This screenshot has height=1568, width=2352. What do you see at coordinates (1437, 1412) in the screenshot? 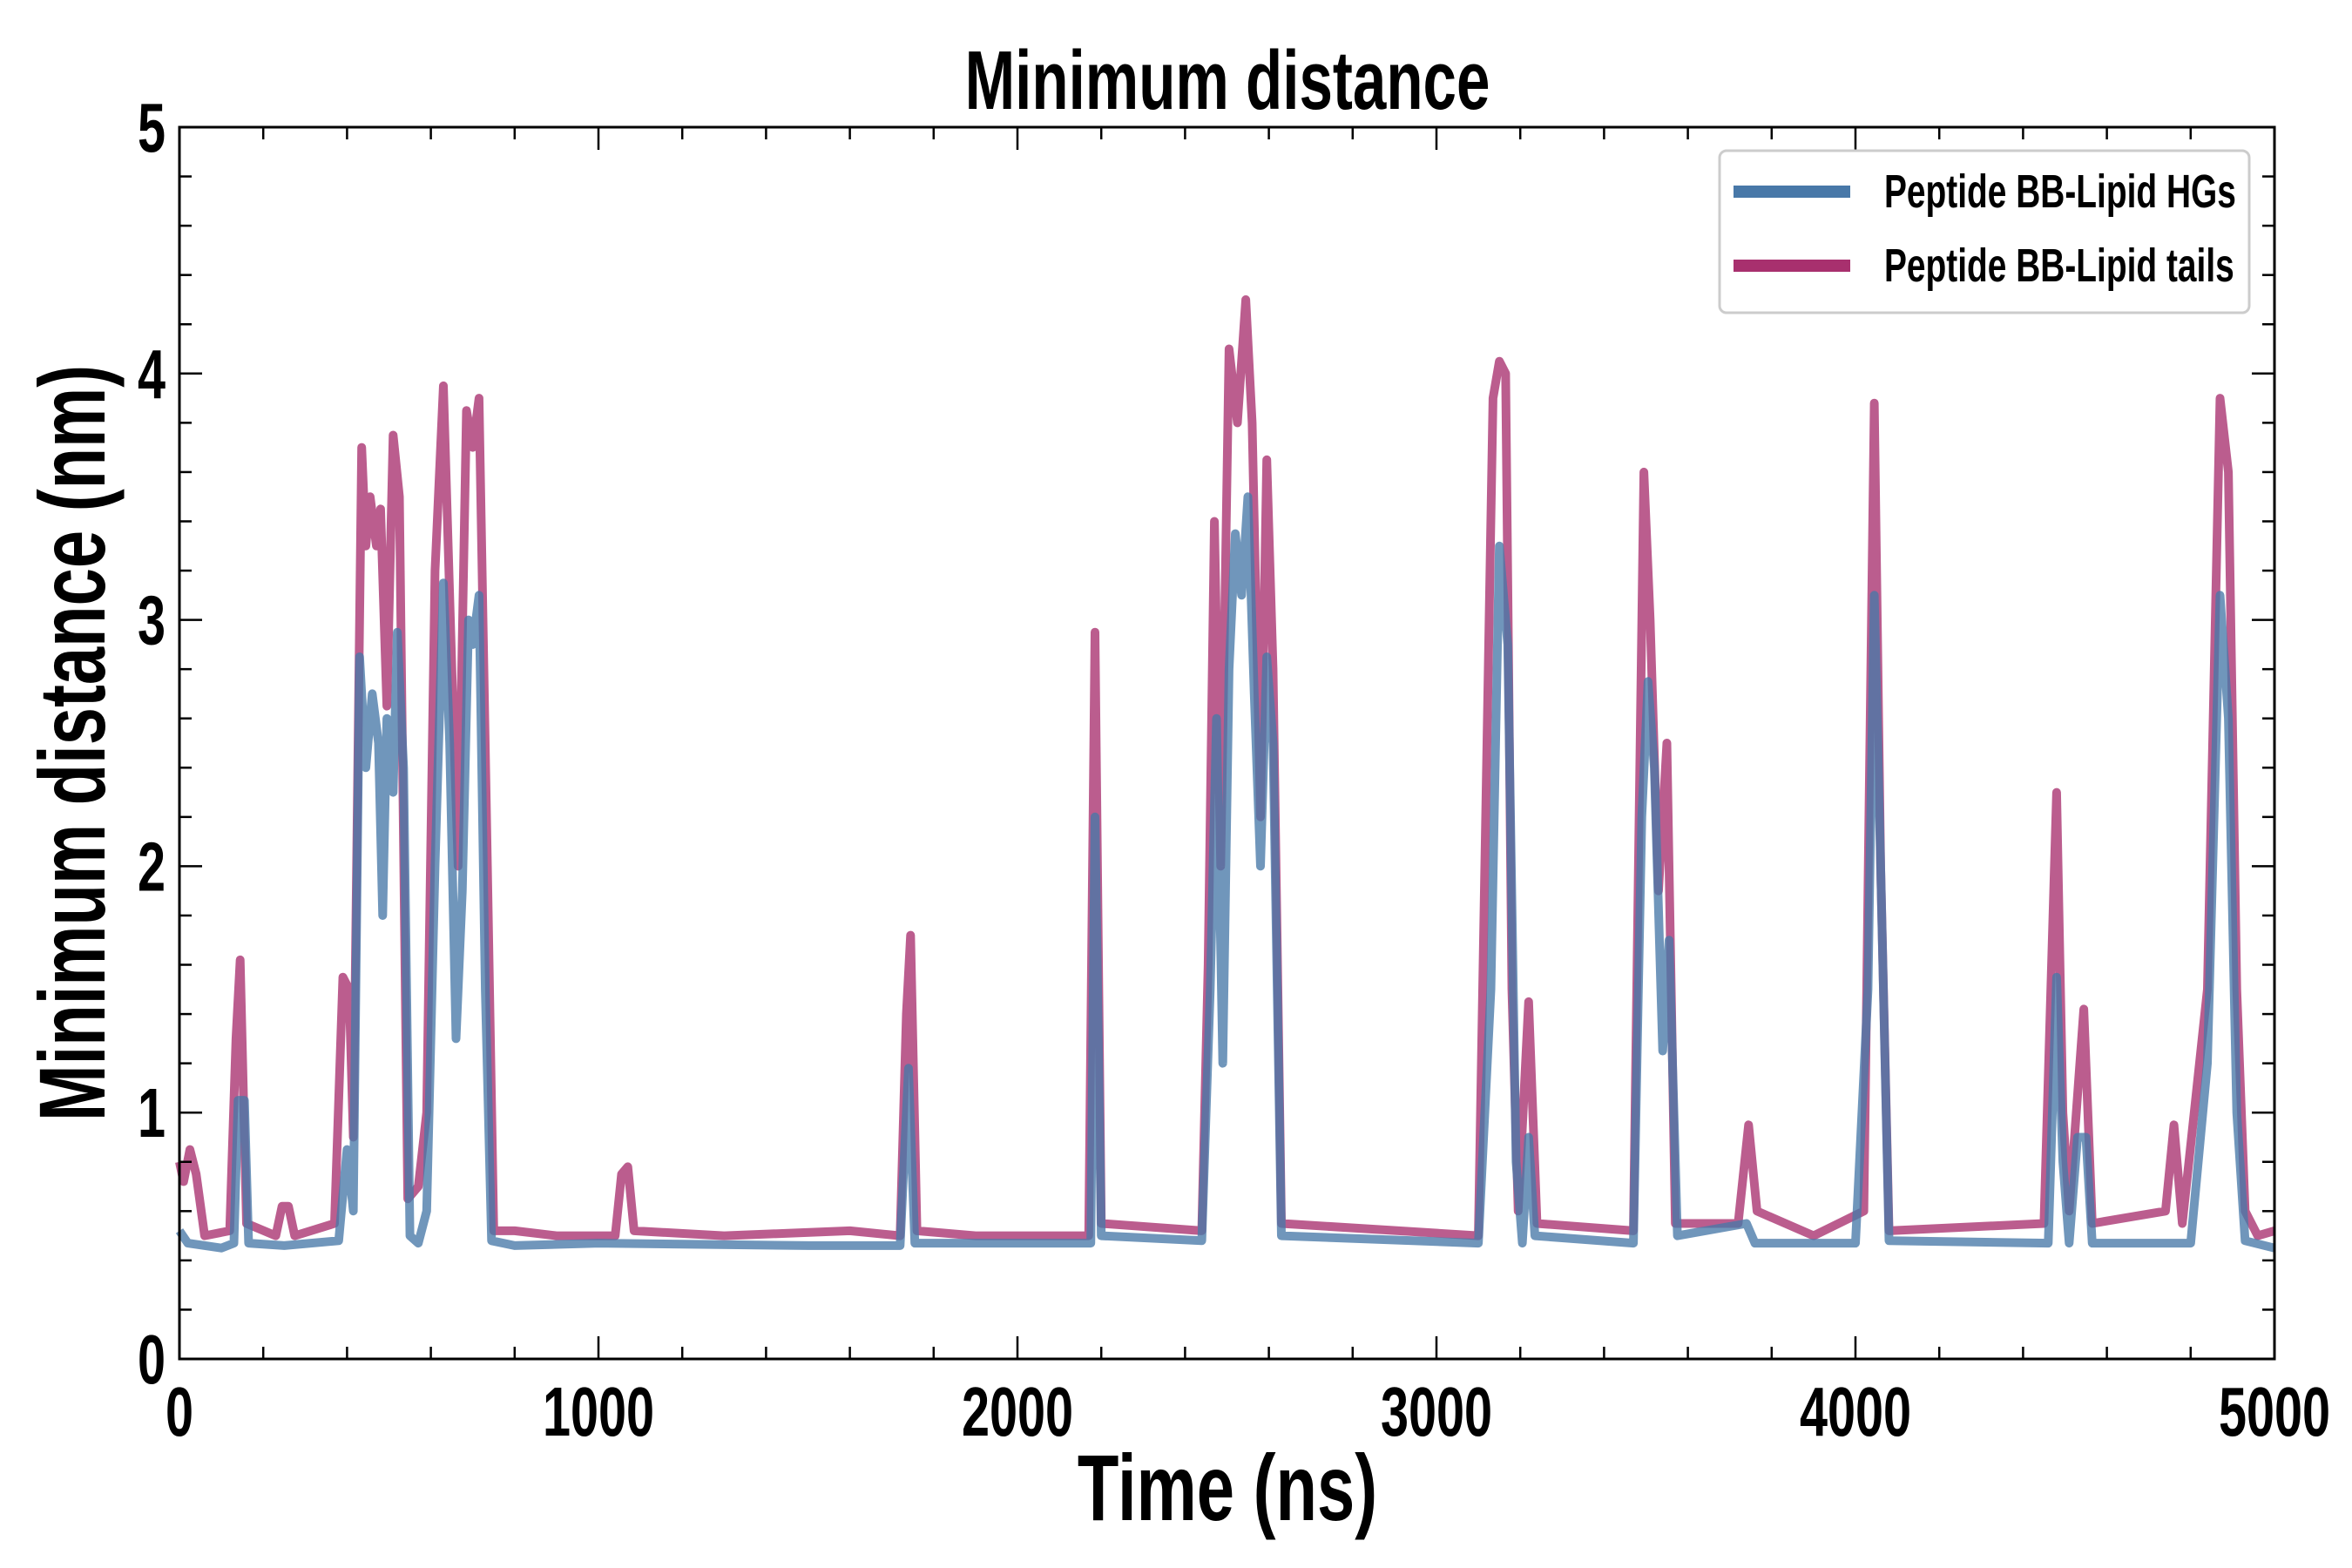
I see `x-tick-label: 3000` at bounding box center [1437, 1412].